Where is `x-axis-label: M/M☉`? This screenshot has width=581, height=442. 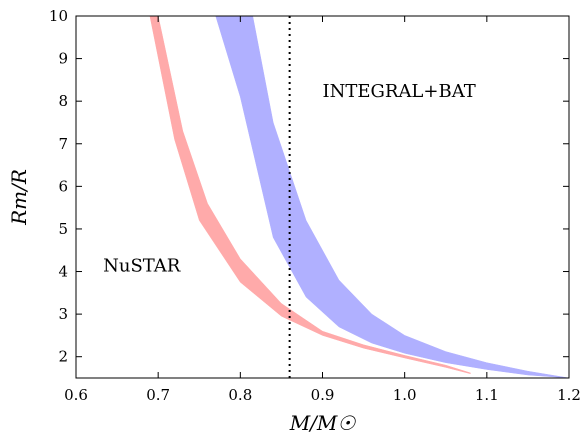
x-axis-label: M/M☉ is located at coordinates (323, 423).